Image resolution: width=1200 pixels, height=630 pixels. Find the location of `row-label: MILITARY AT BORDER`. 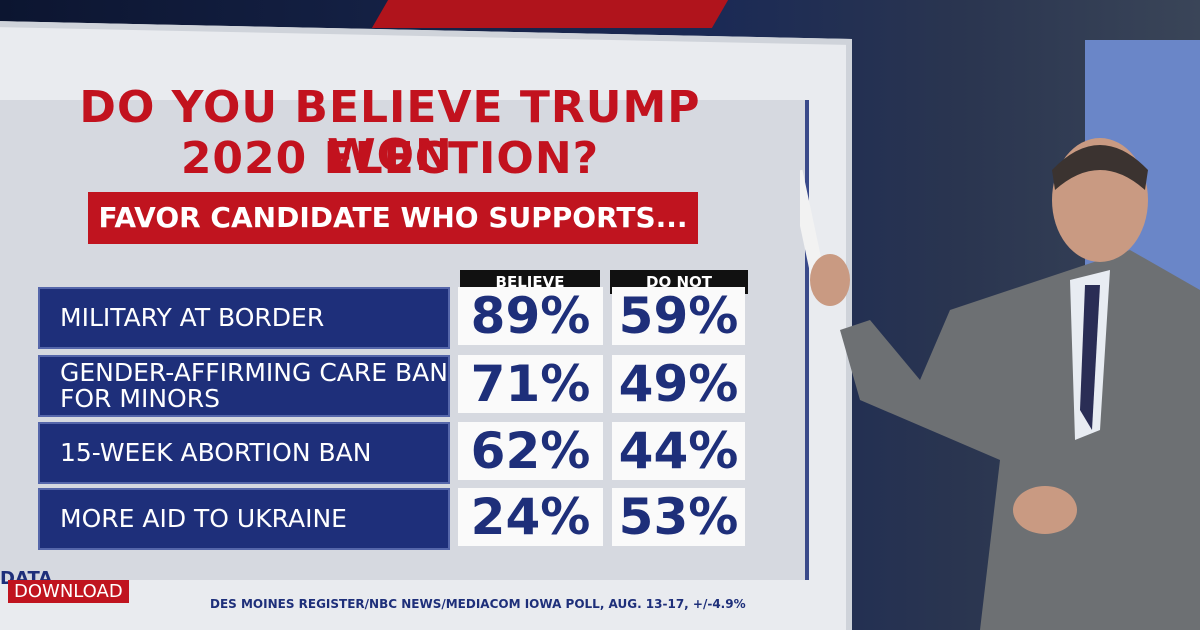

row-label: MILITARY AT BORDER is located at coordinates (244, 318).